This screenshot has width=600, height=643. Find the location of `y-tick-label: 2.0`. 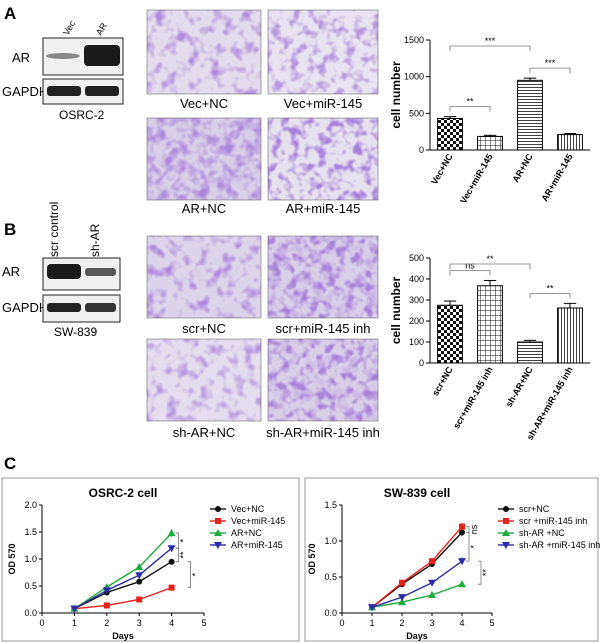

y-tick-label: 2.0 is located at coordinates (30, 505).